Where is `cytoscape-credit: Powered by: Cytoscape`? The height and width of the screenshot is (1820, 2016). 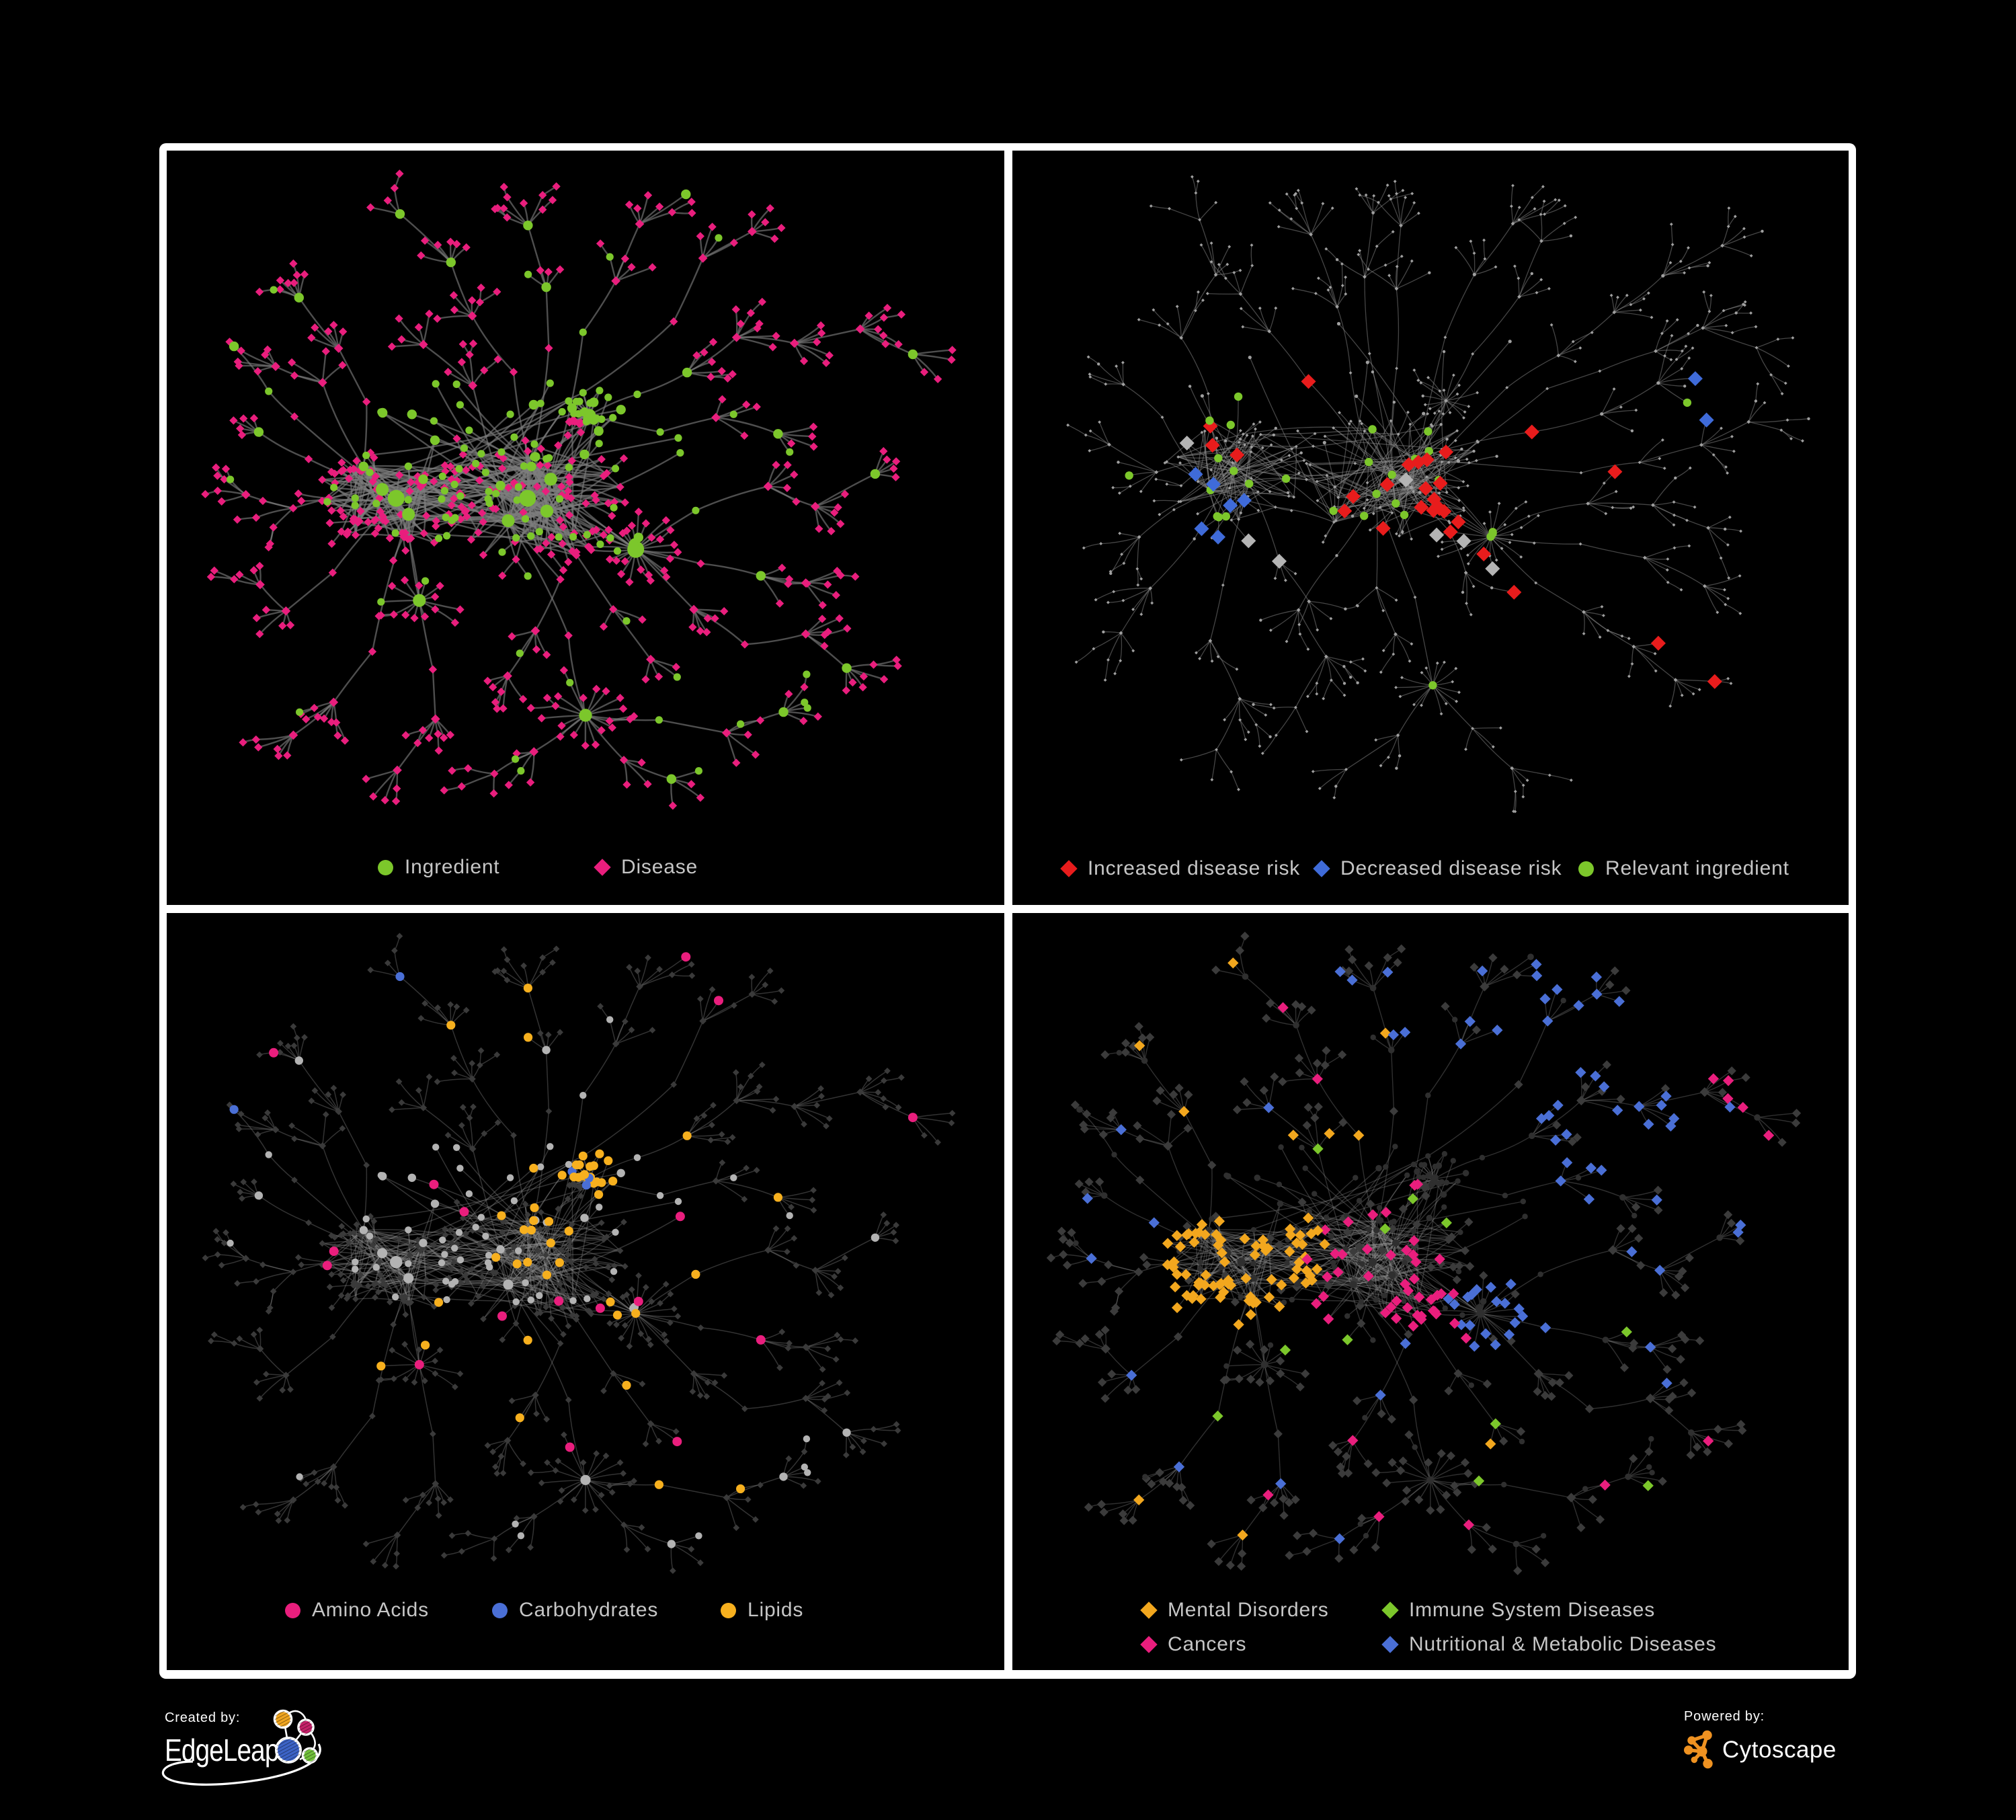
cytoscape-credit: Powered by: Cytoscape is located at coordinates (1760, 1739).